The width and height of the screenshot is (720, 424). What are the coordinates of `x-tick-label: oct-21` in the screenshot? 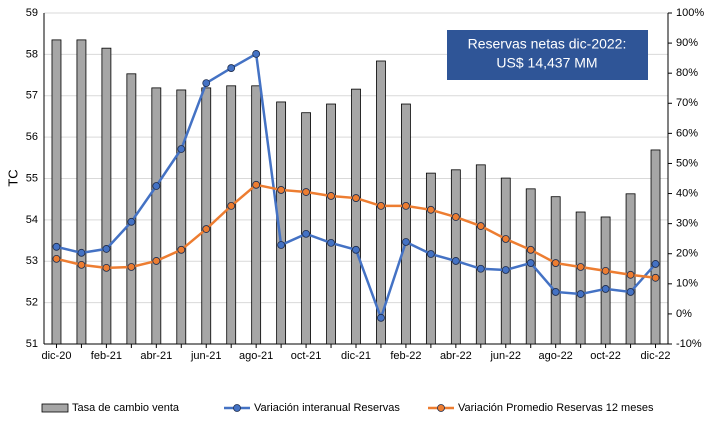 It's located at (306, 356).